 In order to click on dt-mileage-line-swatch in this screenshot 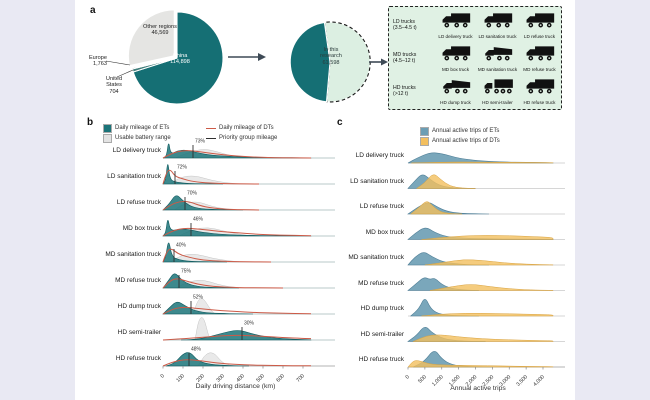, I will do `click(211, 128)`.